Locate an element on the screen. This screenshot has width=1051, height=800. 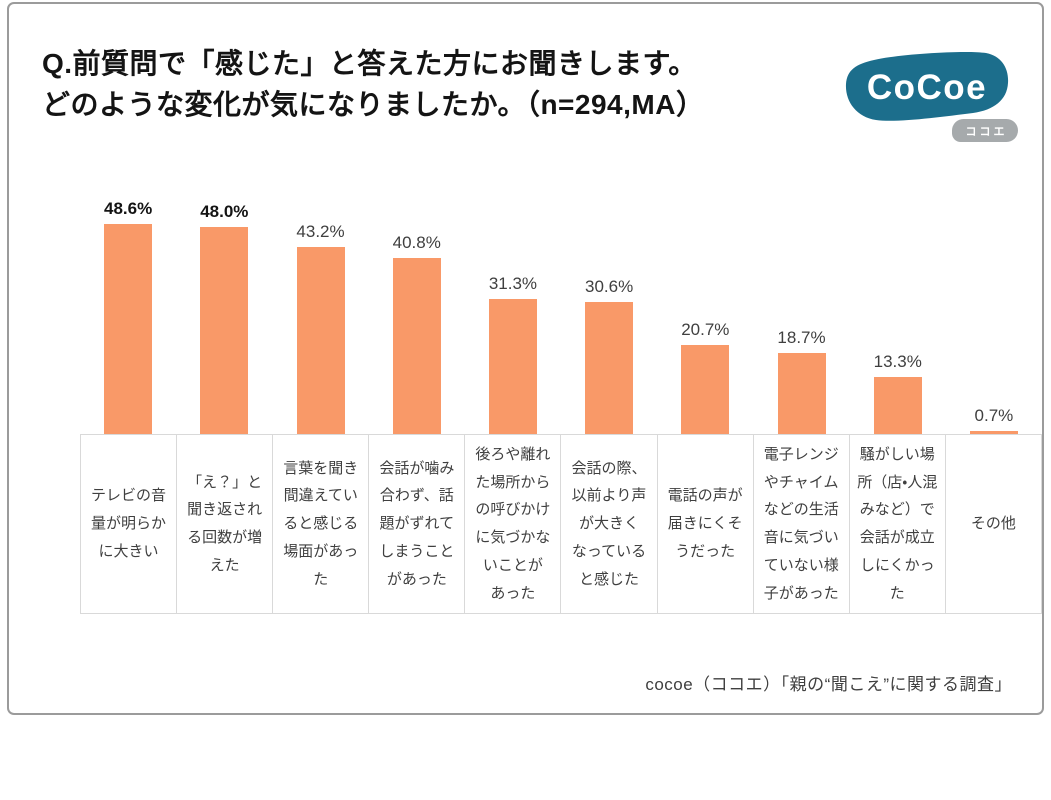
cocoe-logo-katakana-pill: ココエ is located at coordinates (985, 130).